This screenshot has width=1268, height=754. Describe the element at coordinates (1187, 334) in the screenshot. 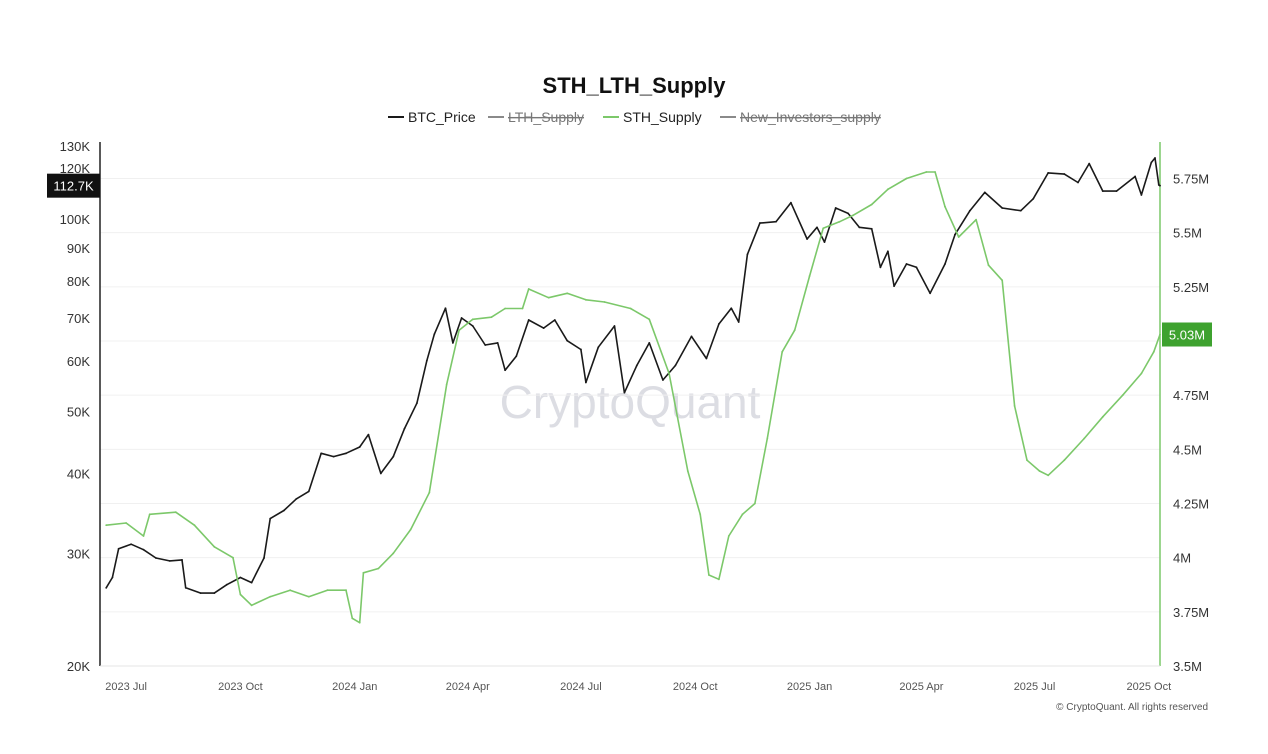

I see `right-badge-bg` at that location.